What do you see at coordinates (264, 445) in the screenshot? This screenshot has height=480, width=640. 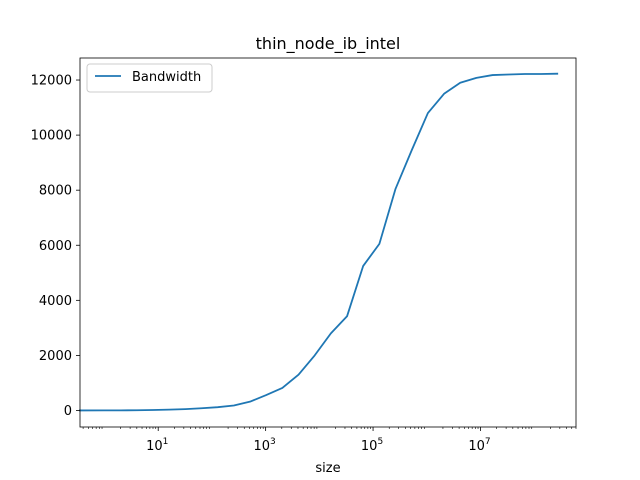 I see `x-tick-label: 10³` at bounding box center [264, 445].